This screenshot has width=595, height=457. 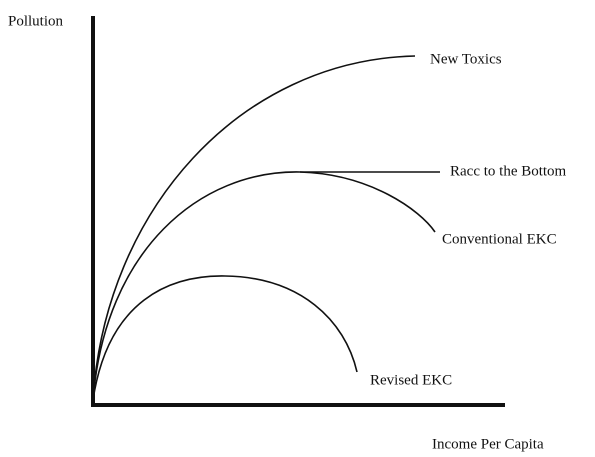 What do you see at coordinates (499, 239) in the screenshot?
I see `curve-label: Conventional EKC` at bounding box center [499, 239].